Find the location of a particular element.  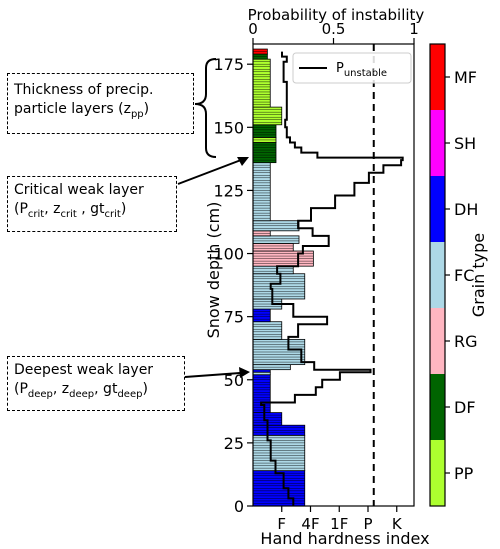

y-tick-label: 125 is located at coordinates (228, 190).